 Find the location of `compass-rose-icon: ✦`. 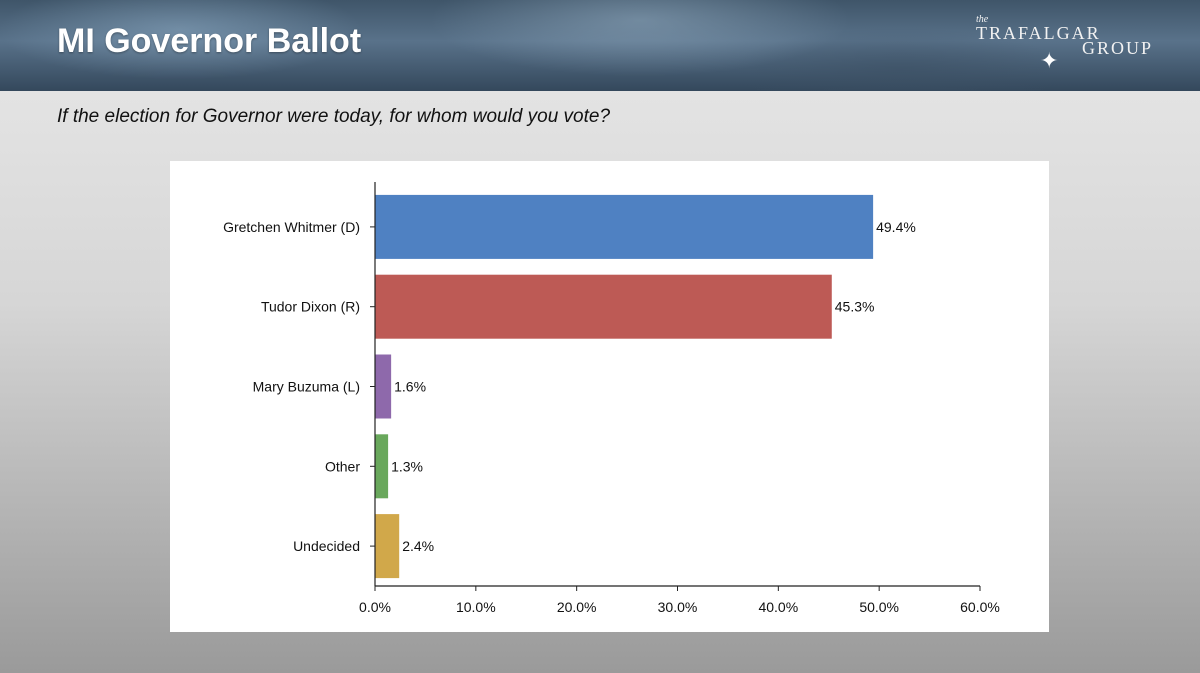

compass-rose-icon: ✦ is located at coordinates (1049, 60).